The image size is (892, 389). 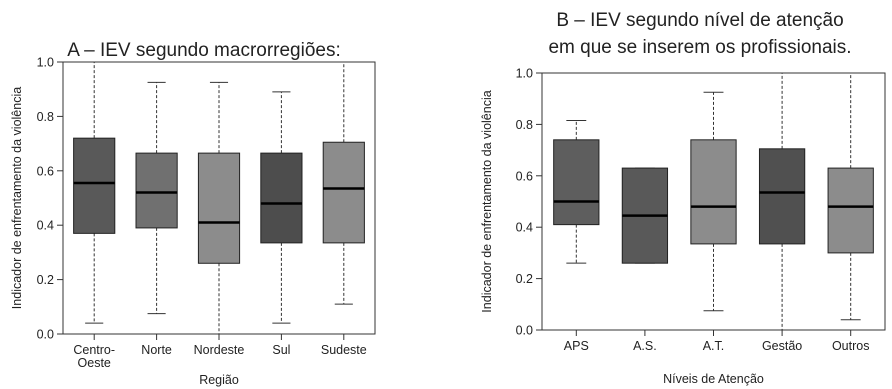 I want to click on panel-a-y-tick-label: 0.6, so click(x=45, y=171).